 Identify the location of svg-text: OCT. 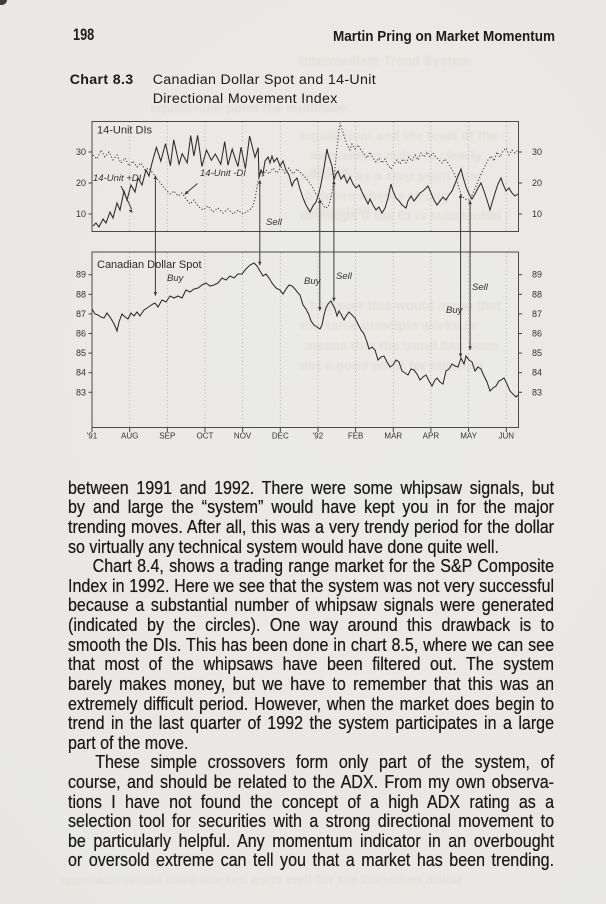
(205, 436).